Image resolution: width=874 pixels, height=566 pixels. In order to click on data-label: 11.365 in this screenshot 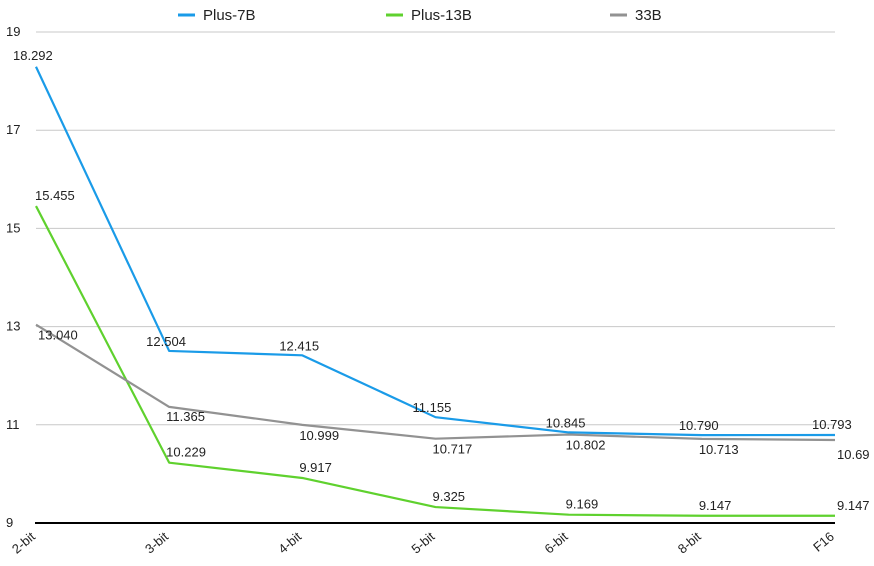, I will do `click(185, 416)`.